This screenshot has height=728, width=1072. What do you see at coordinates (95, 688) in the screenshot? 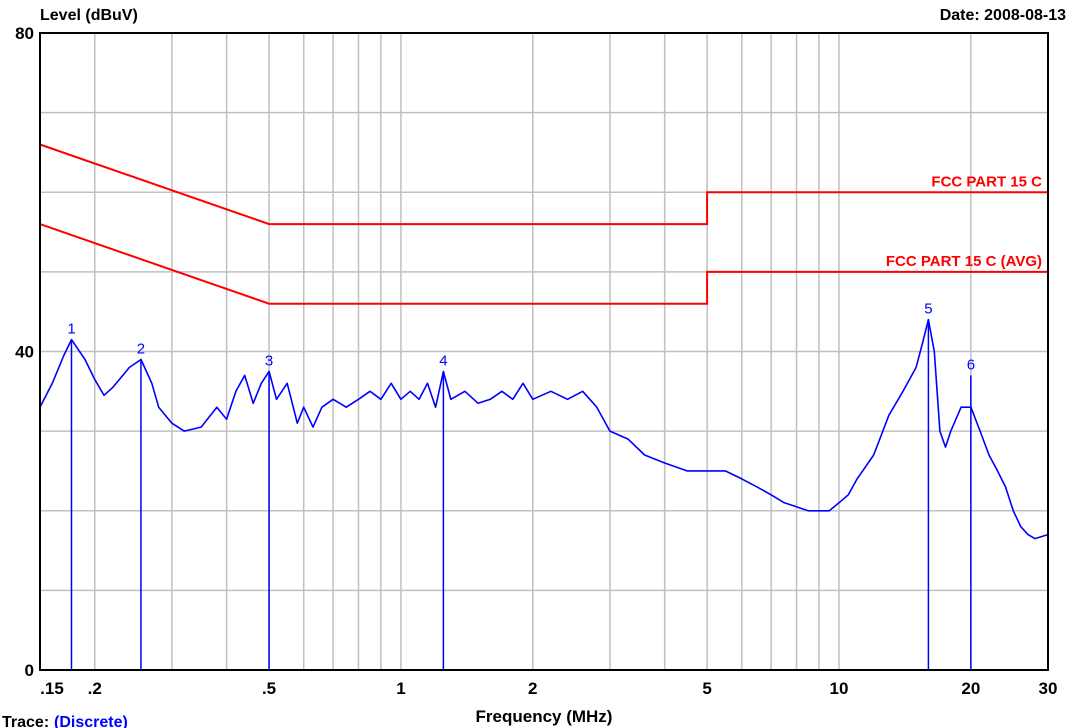
I see `x-tick-label: .2` at bounding box center [95, 688].